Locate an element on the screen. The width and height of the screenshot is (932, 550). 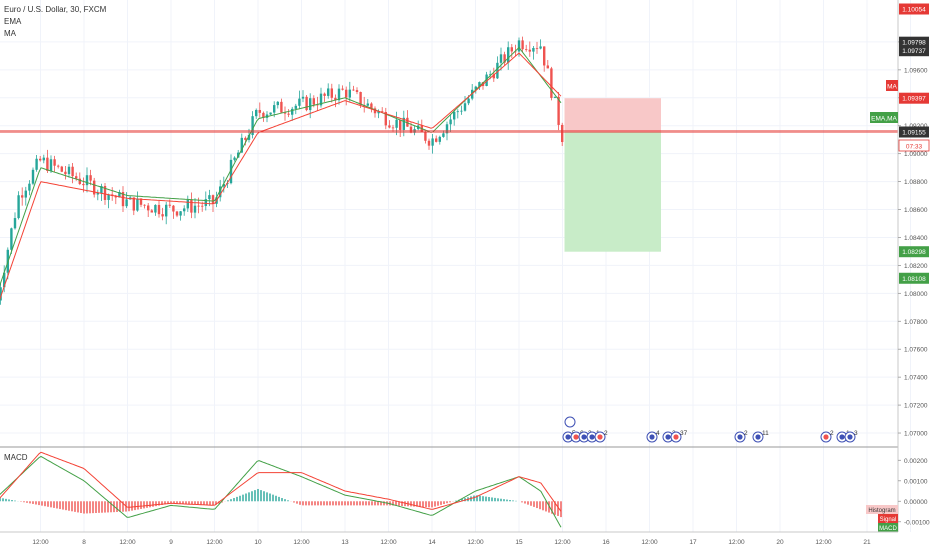
macd-axis: 0.00200 0.00100 0.00000 -0.00100 is located at coordinates (914, 492).